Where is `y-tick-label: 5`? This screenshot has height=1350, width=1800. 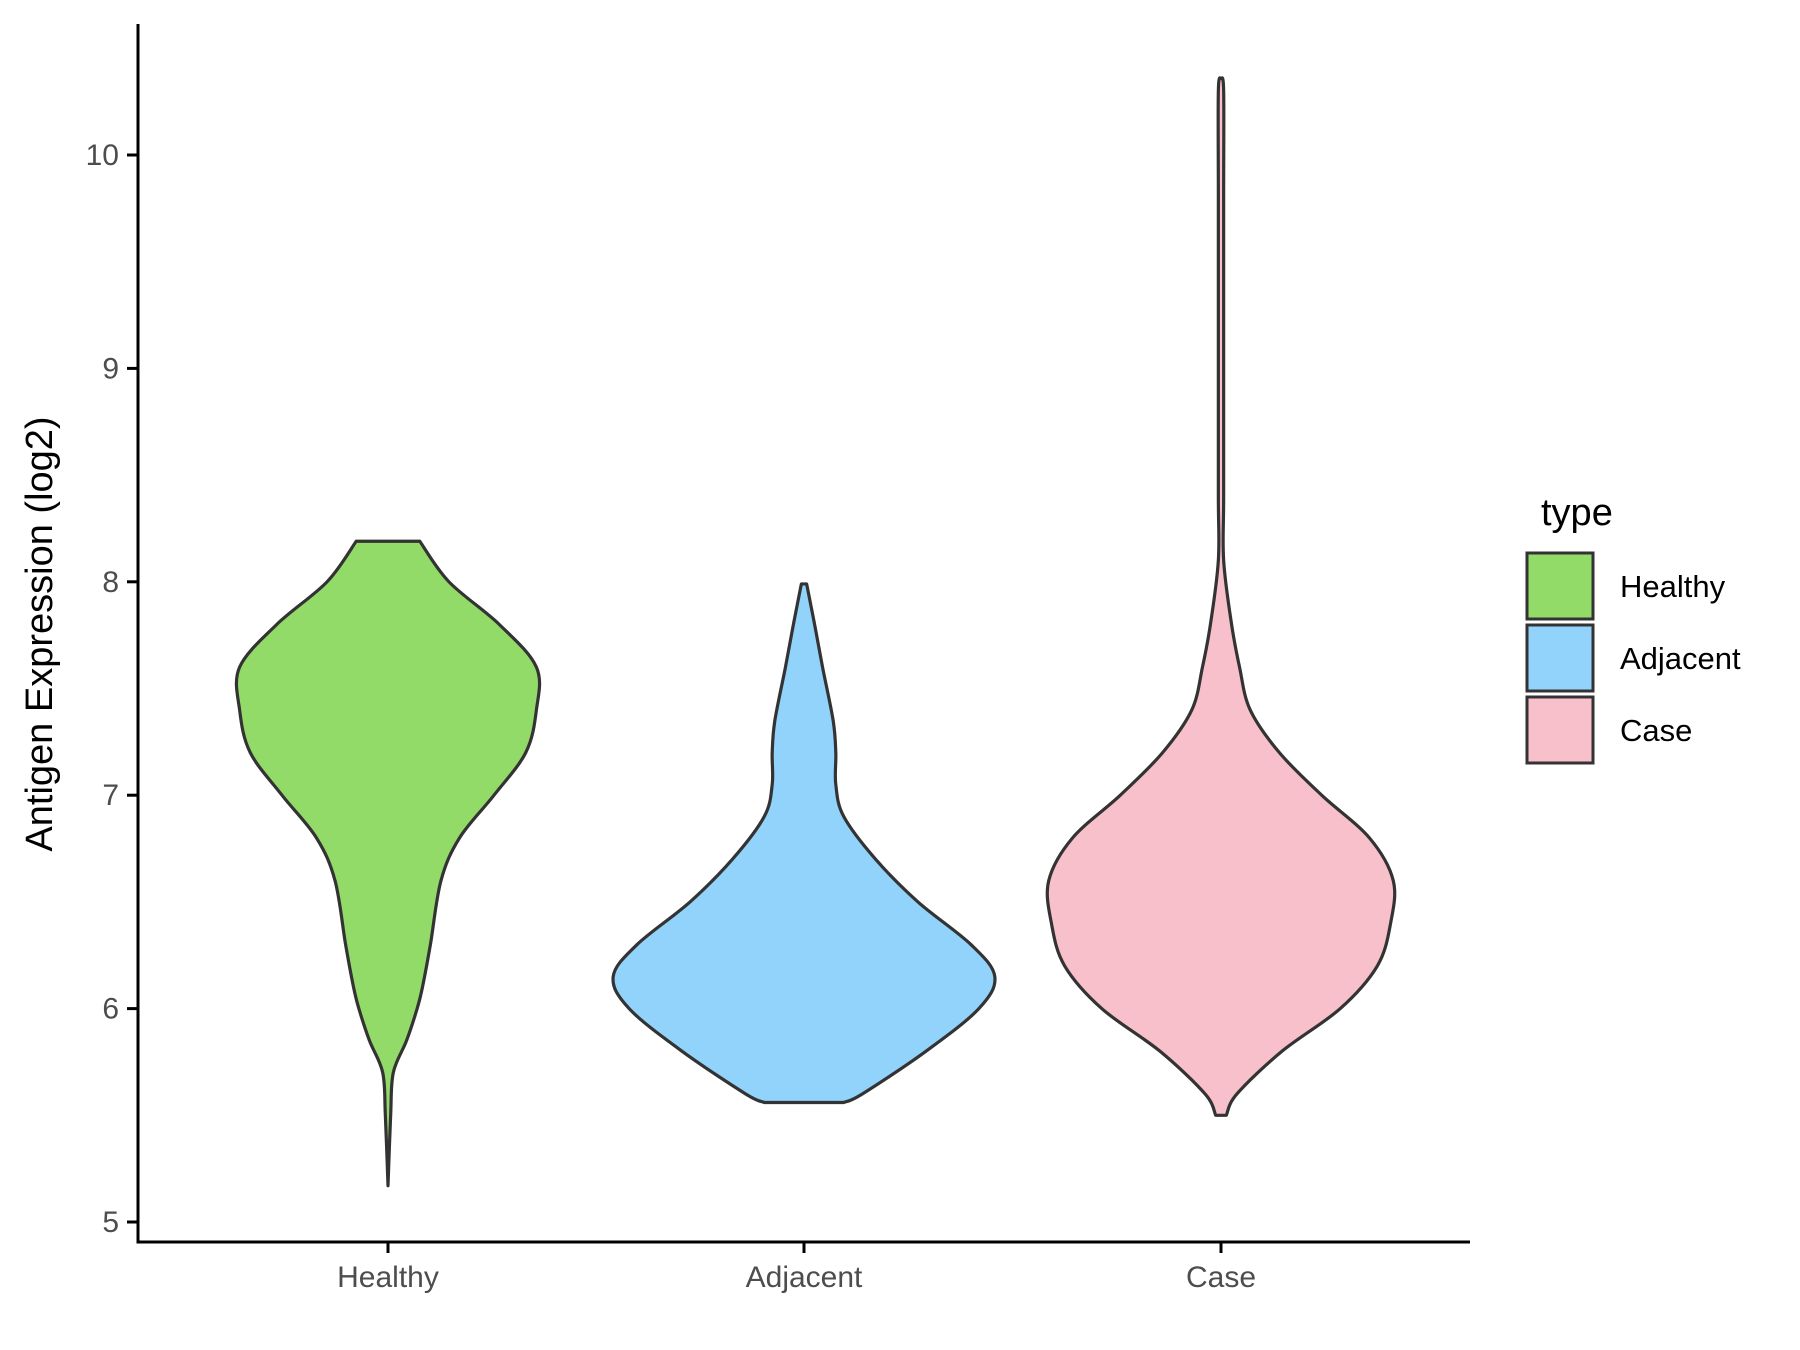
y-tick-label: 5 is located at coordinates (110, 1222).